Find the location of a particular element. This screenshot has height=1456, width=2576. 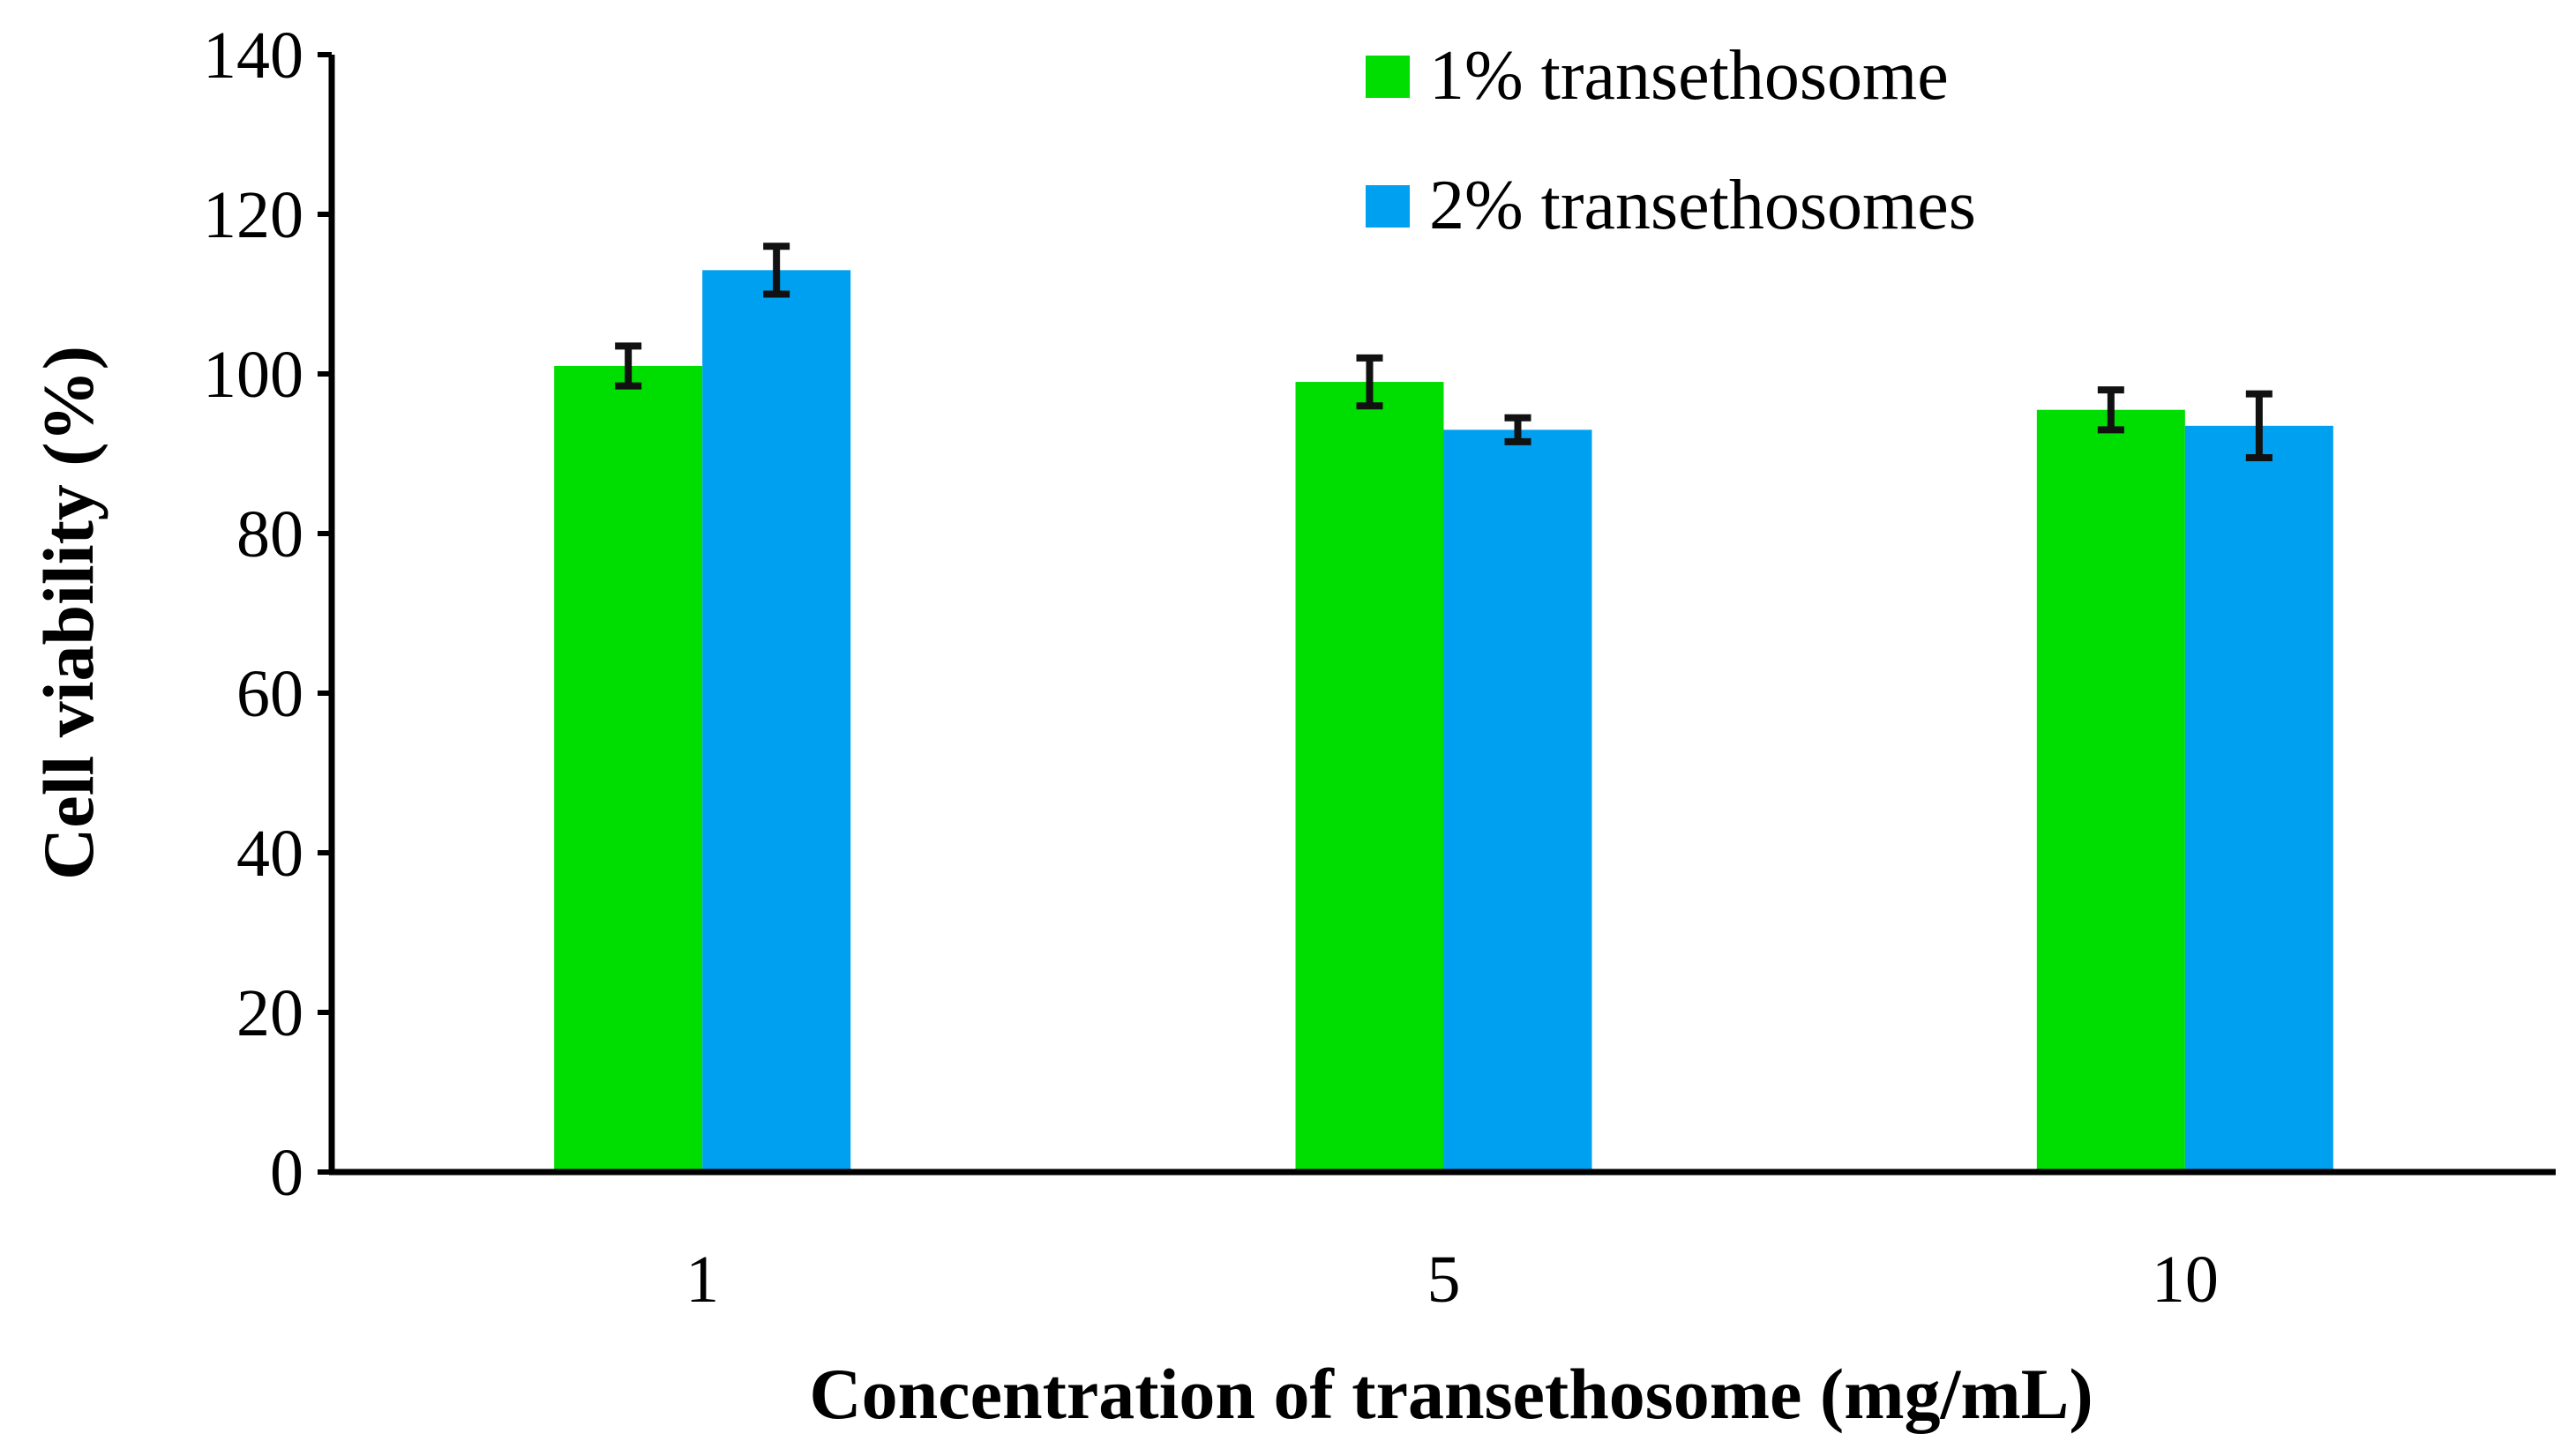

x-tick-label-1: 1 is located at coordinates (702, 1280).